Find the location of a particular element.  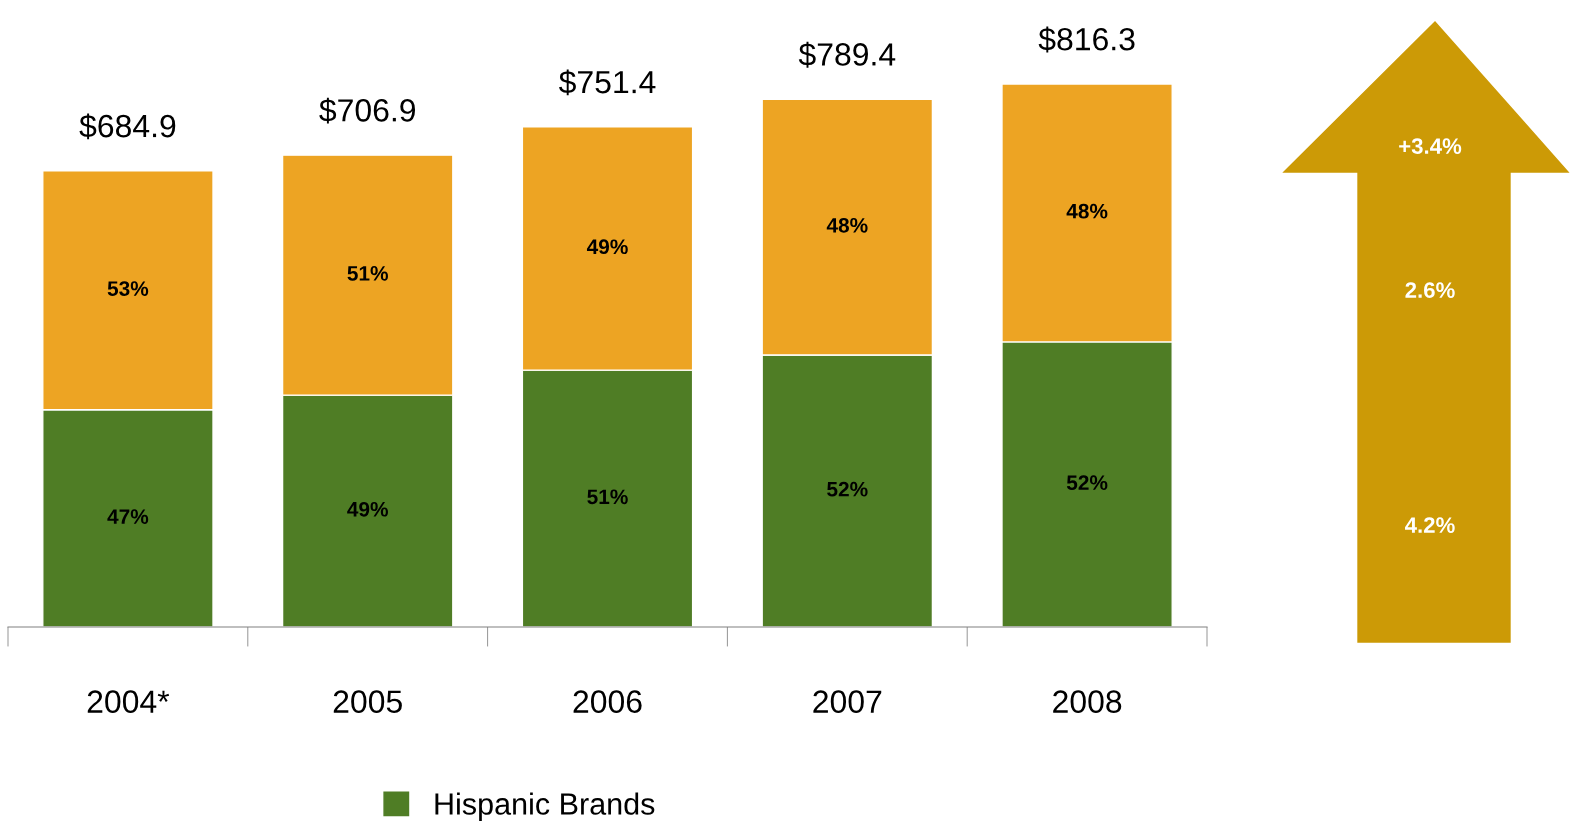

text: $816.3 is located at coordinates (1086, 39).